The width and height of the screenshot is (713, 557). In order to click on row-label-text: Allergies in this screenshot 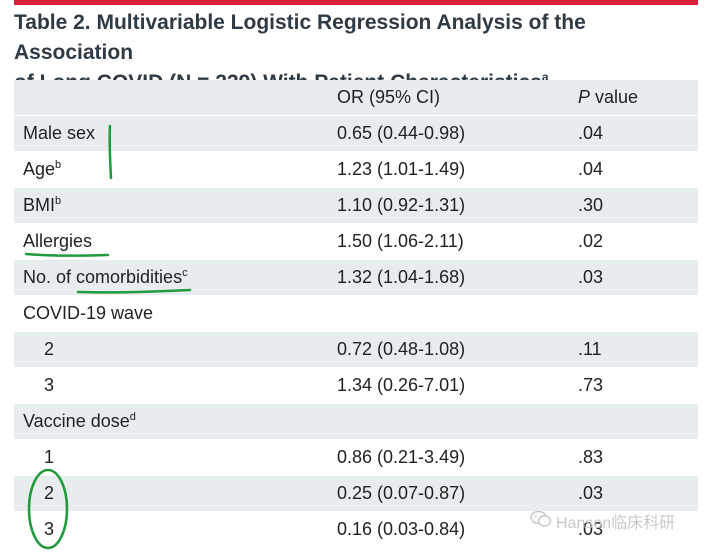, I will do `click(58, 241)`.